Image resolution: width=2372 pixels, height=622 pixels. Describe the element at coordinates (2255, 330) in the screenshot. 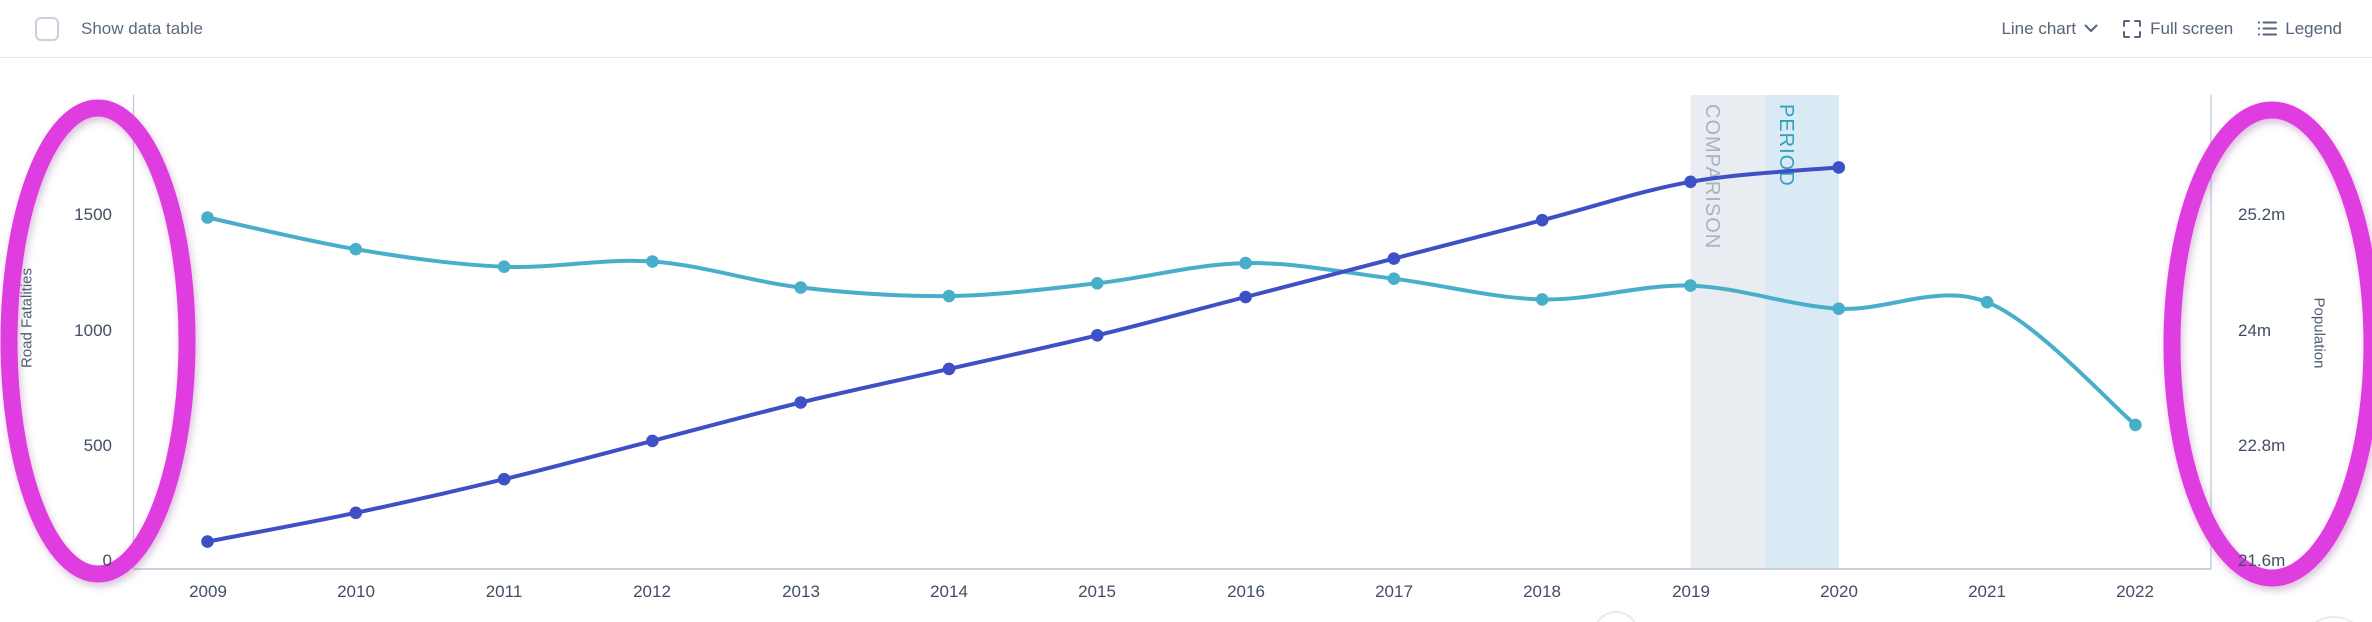

I see `y-axis-right-tick: 24m` at that location.